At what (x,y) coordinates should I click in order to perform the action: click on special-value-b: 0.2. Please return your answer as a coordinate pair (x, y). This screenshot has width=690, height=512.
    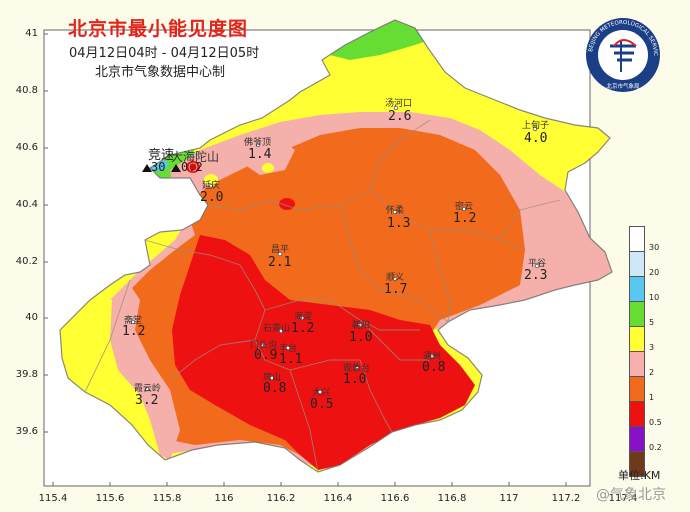
    Looking at the image, I should click on (192, 167).